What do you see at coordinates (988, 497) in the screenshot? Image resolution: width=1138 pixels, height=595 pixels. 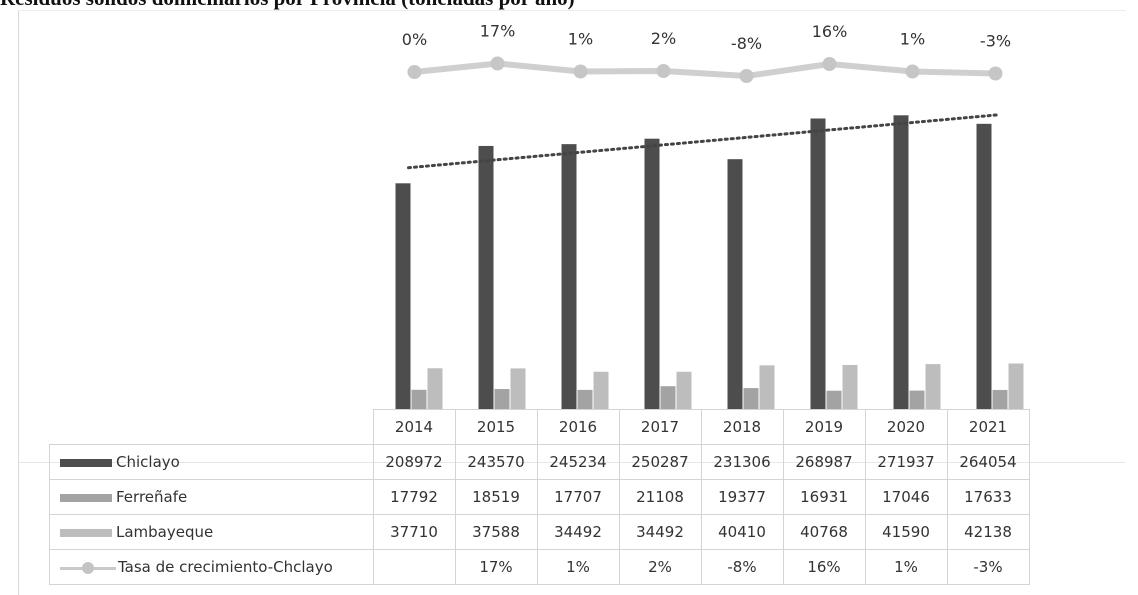 I see `table-cell: 17633` at bounding box center [988, 497].